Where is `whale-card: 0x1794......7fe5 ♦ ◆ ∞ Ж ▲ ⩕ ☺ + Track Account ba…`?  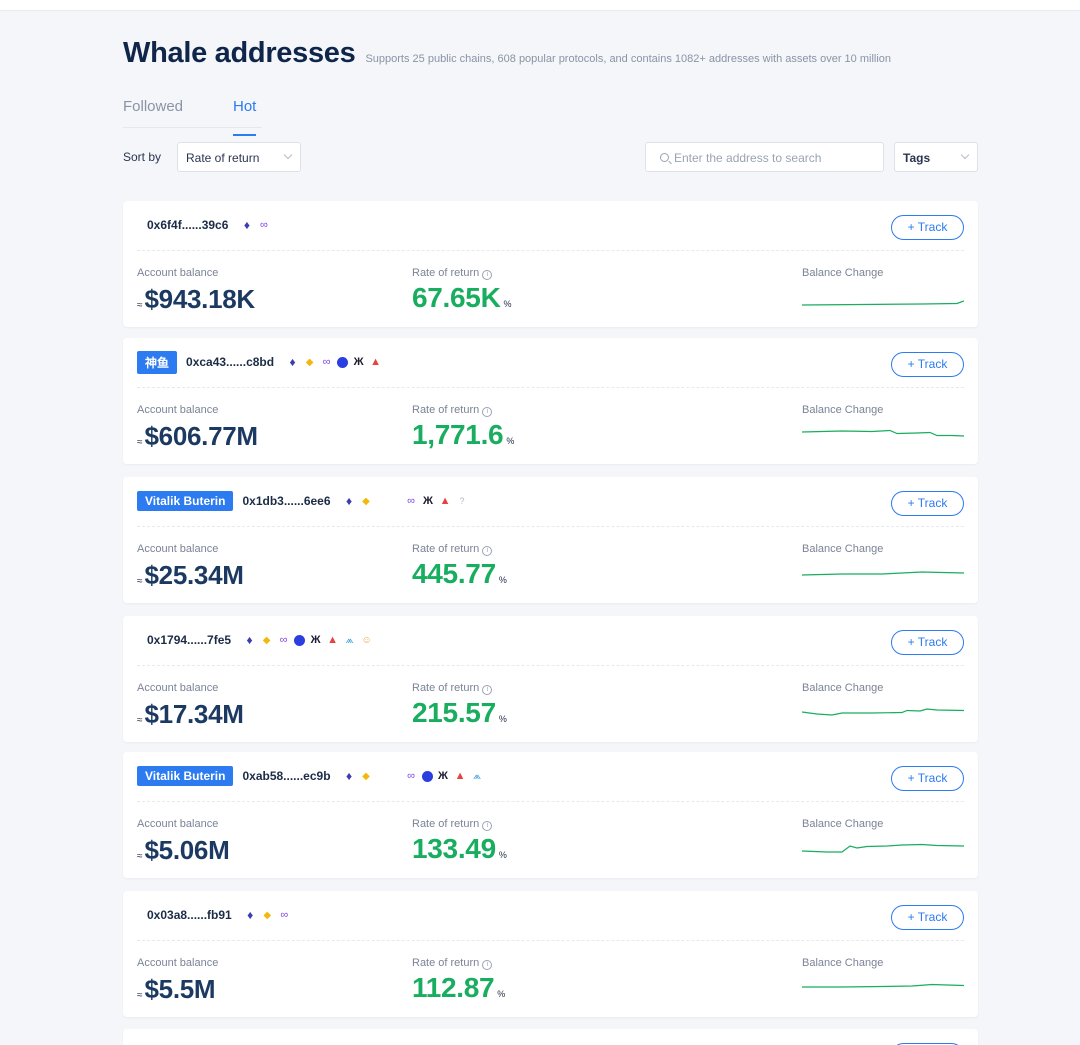 whale-card: 0x1794......7fe5 ♦ ◆ ∞ Ж ▲ ⩕ ☺ + Track Account ba… is located at coordinates (550, 679).